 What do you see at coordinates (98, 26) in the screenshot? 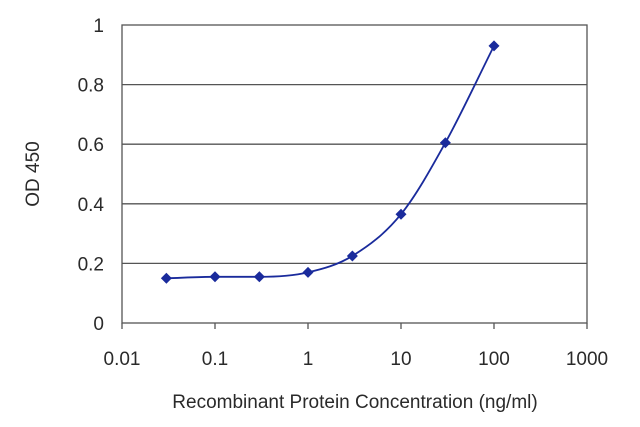
I see `y-tick-label: 1` at bounding box center [98, 26].